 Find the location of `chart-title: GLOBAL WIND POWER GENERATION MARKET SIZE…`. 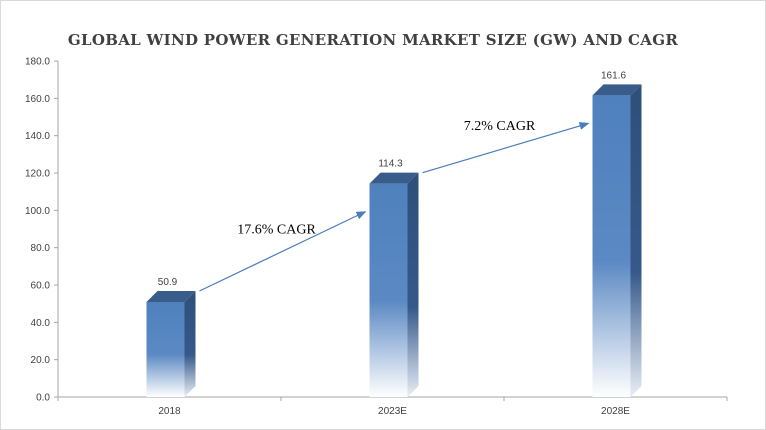

chart-title: GLOBAL WIND POWER GENERATION MARKET SIZE… is located at coordinates (373, 40).